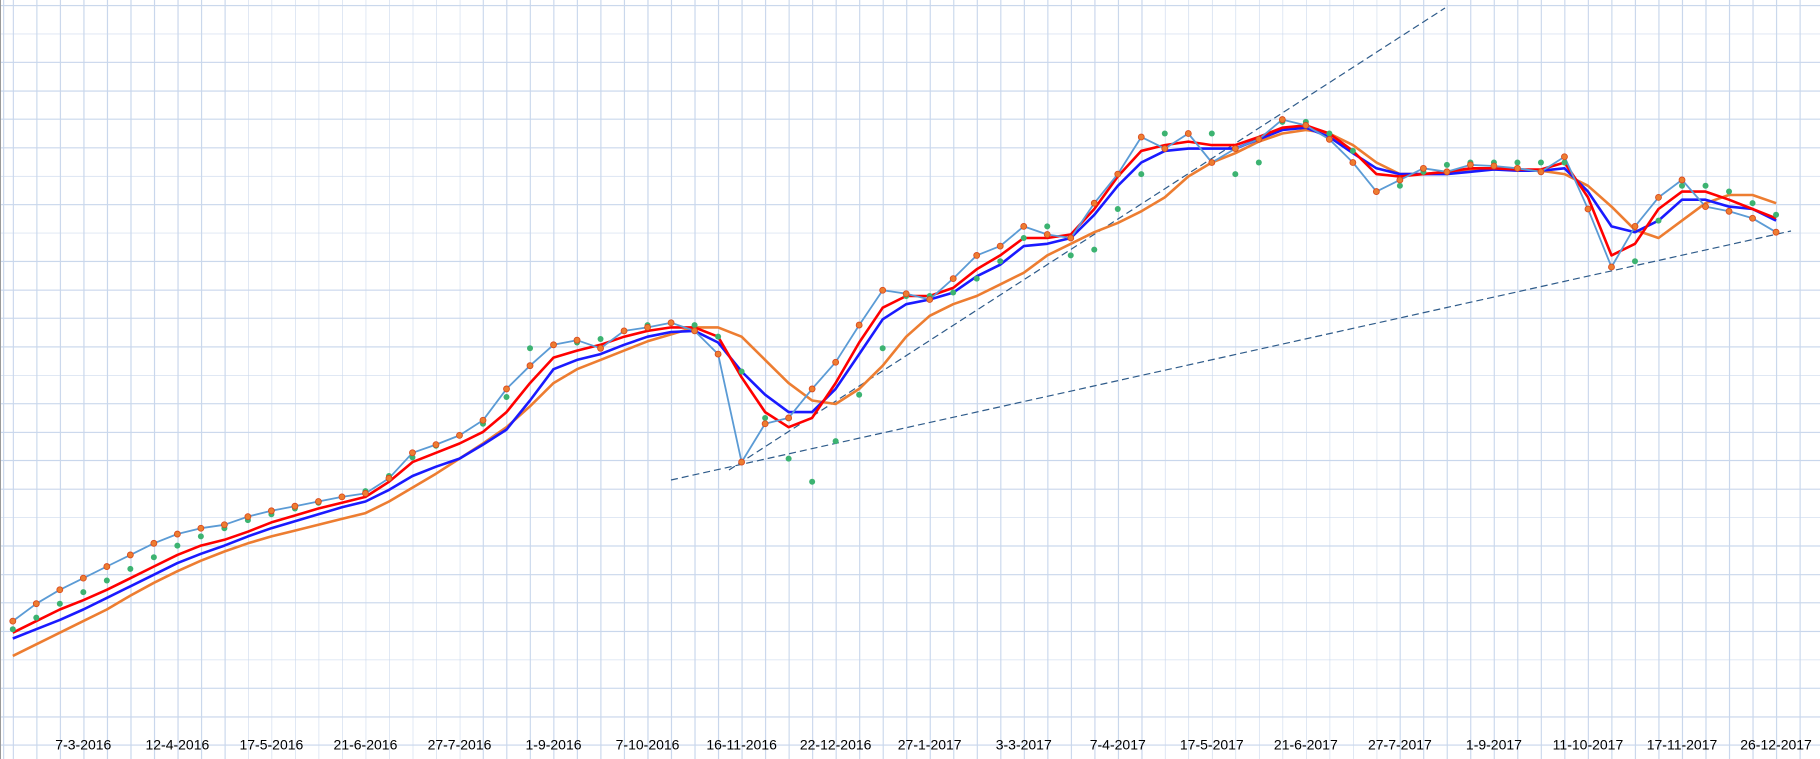 The image size is (1820, 759). Describe the element at coordinates (930, 745) in the screenshot. I see `x-tick-label: 27-1-2017` at that location.